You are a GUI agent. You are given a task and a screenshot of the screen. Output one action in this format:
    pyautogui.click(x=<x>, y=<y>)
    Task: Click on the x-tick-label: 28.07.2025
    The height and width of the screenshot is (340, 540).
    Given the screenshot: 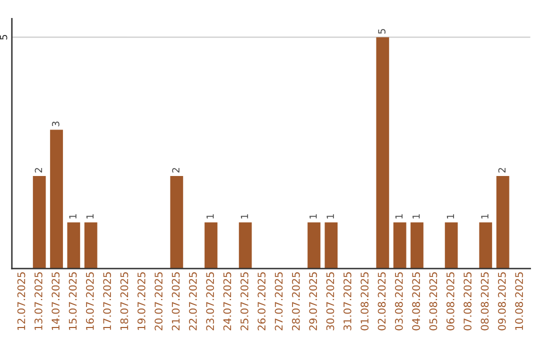 What is the action you would take?
    pyautogui.click(x=296, y=301)
    